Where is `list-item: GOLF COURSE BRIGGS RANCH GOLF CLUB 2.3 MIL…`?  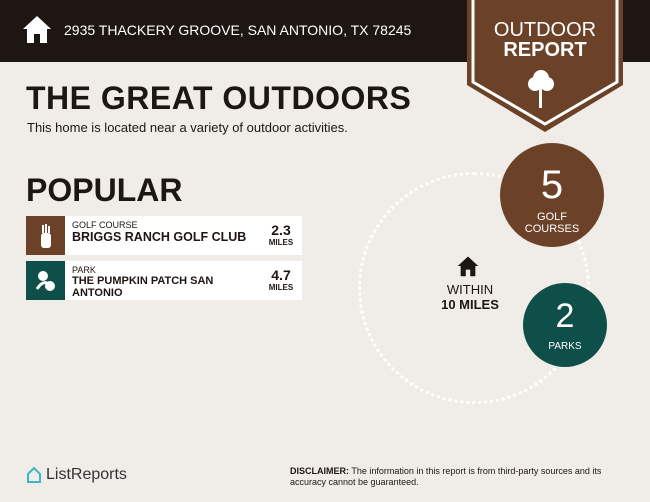 list-item: GOLF COURSE BRIGGS RANCH GOLF CLUB 2.3 MIL… is located at coordinates (164, 235).